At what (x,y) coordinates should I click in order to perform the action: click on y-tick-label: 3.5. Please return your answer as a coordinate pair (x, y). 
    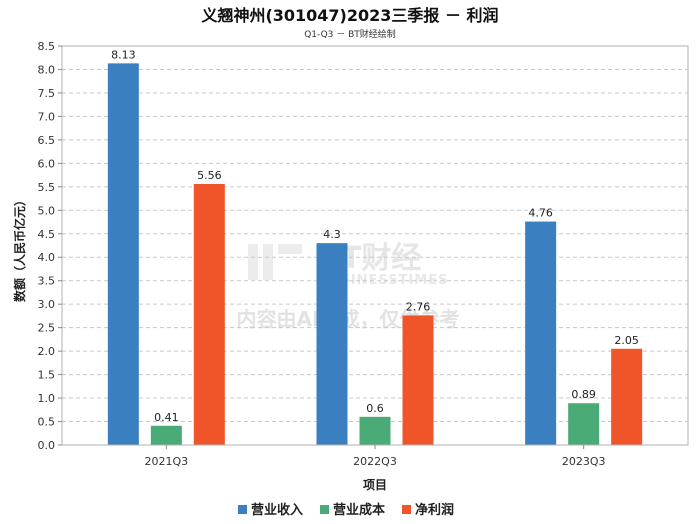
    Looking at the image, I should click on (47, 281).